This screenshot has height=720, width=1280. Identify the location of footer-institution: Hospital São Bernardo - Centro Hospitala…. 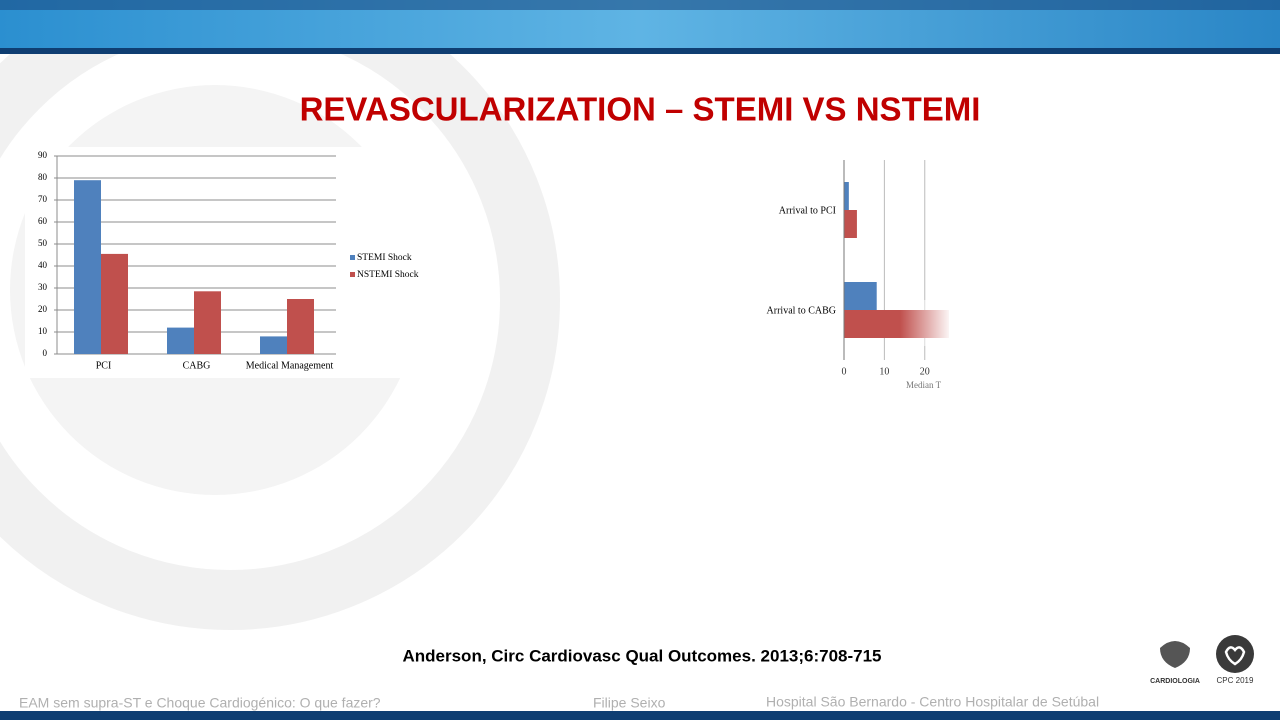
(932, 702).